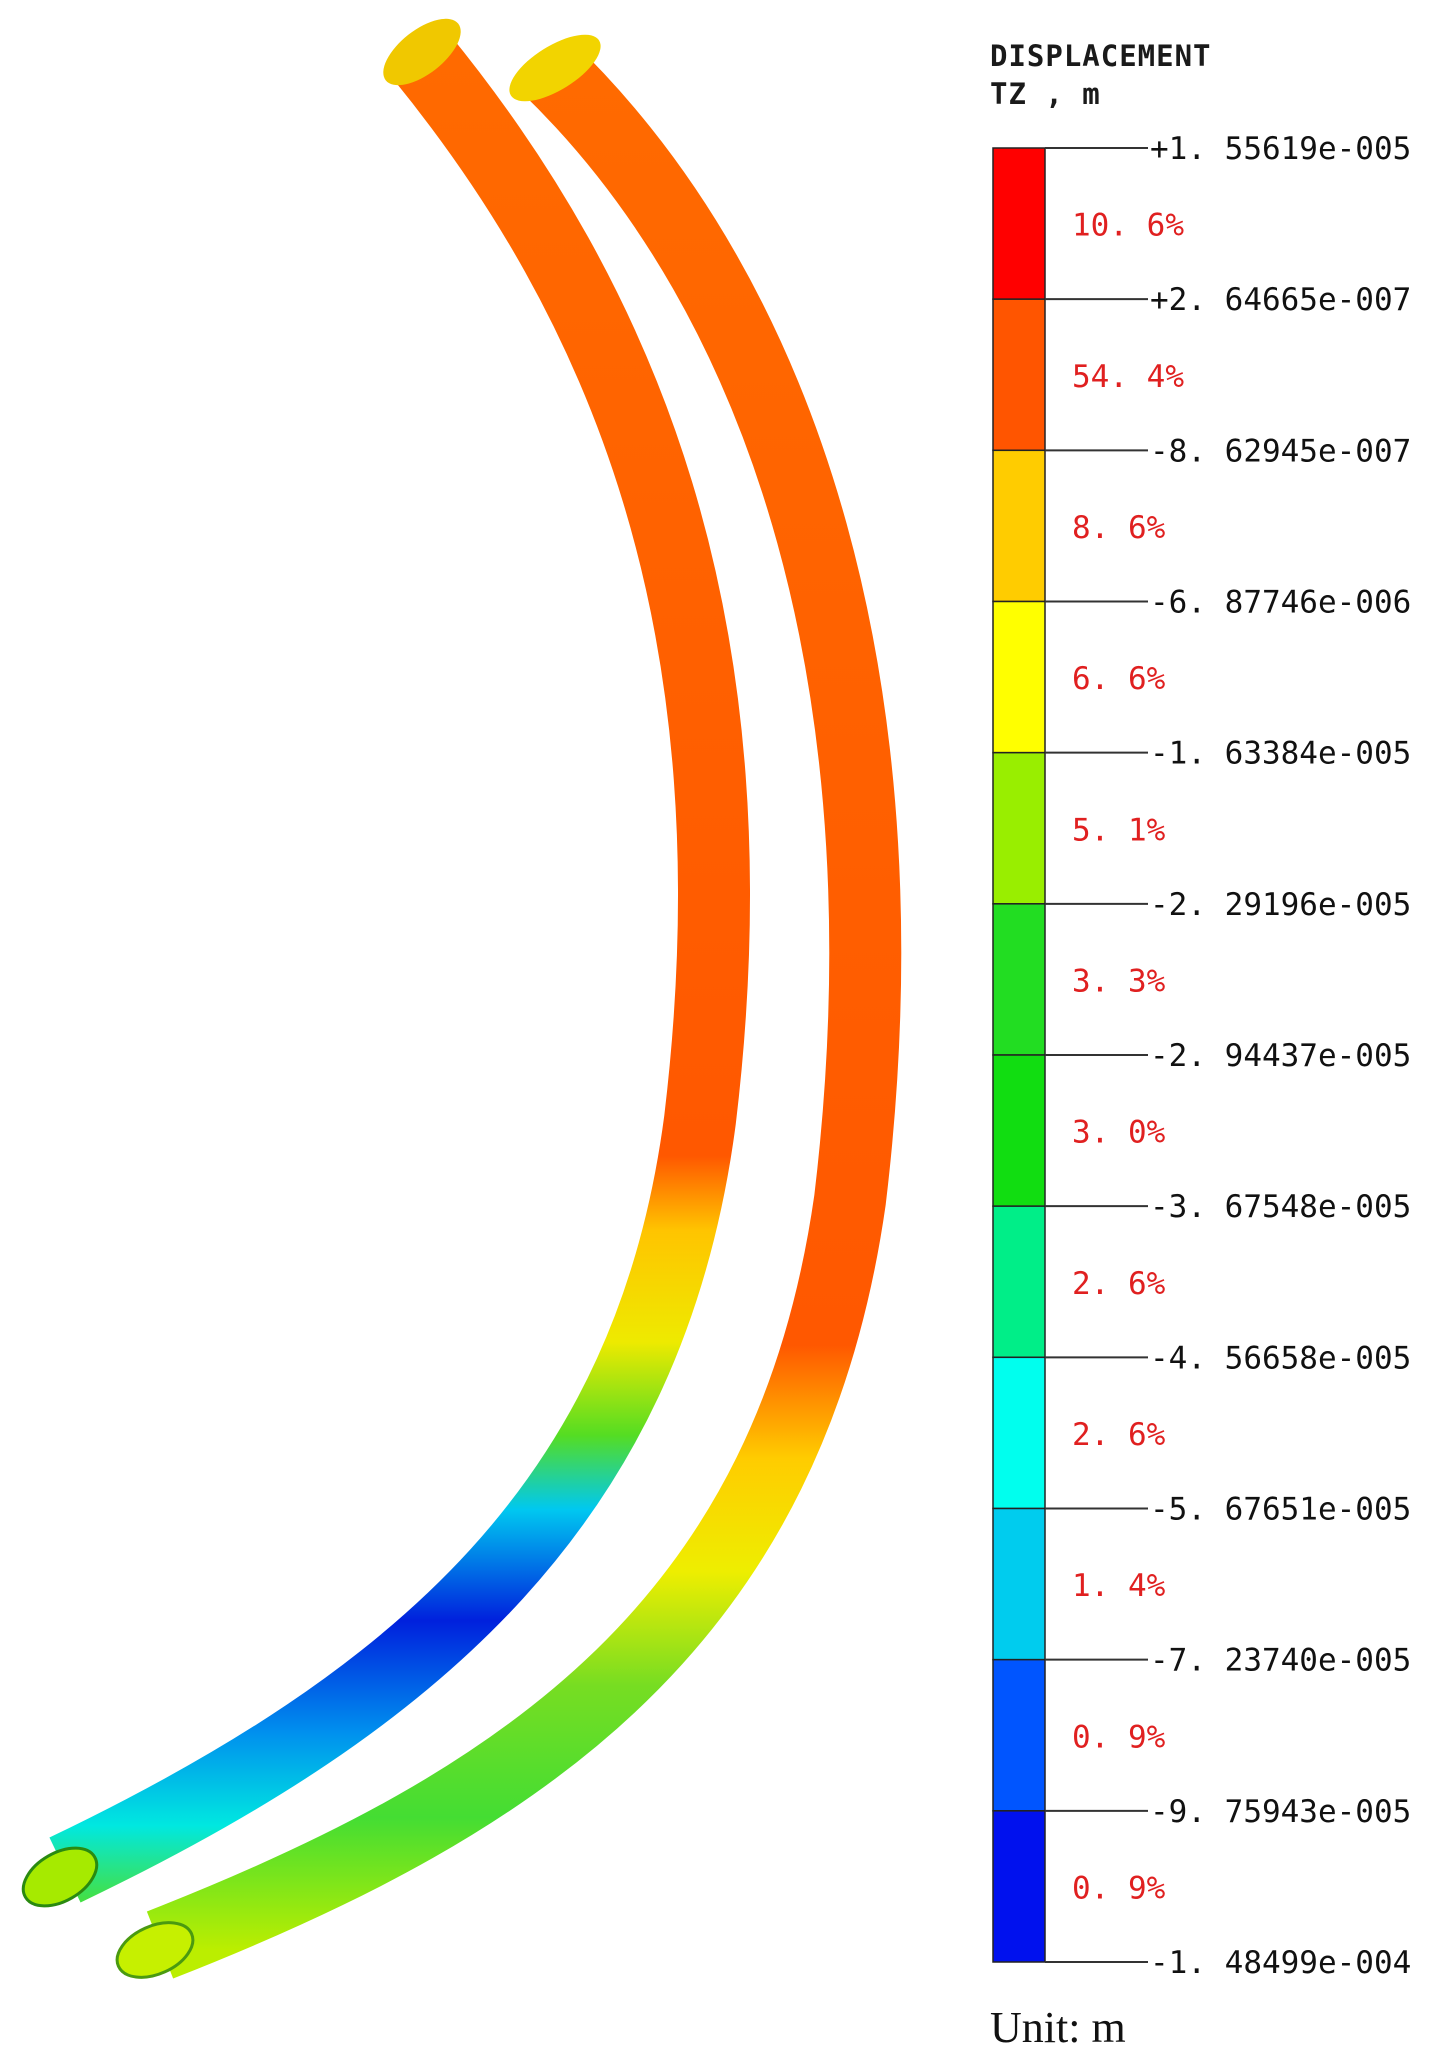 This screenshot has height=2054, width=1439. Describe the element at coordinates (1280, 1056) in the screenshot. I see `legend-tick-label-7: -2. 94437e-005` at that location.